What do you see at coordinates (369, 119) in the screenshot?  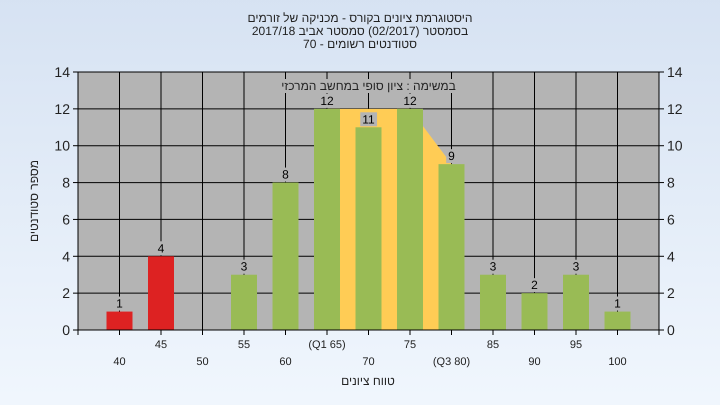 I see `data-label: 11` at bounding box center [369, 119].